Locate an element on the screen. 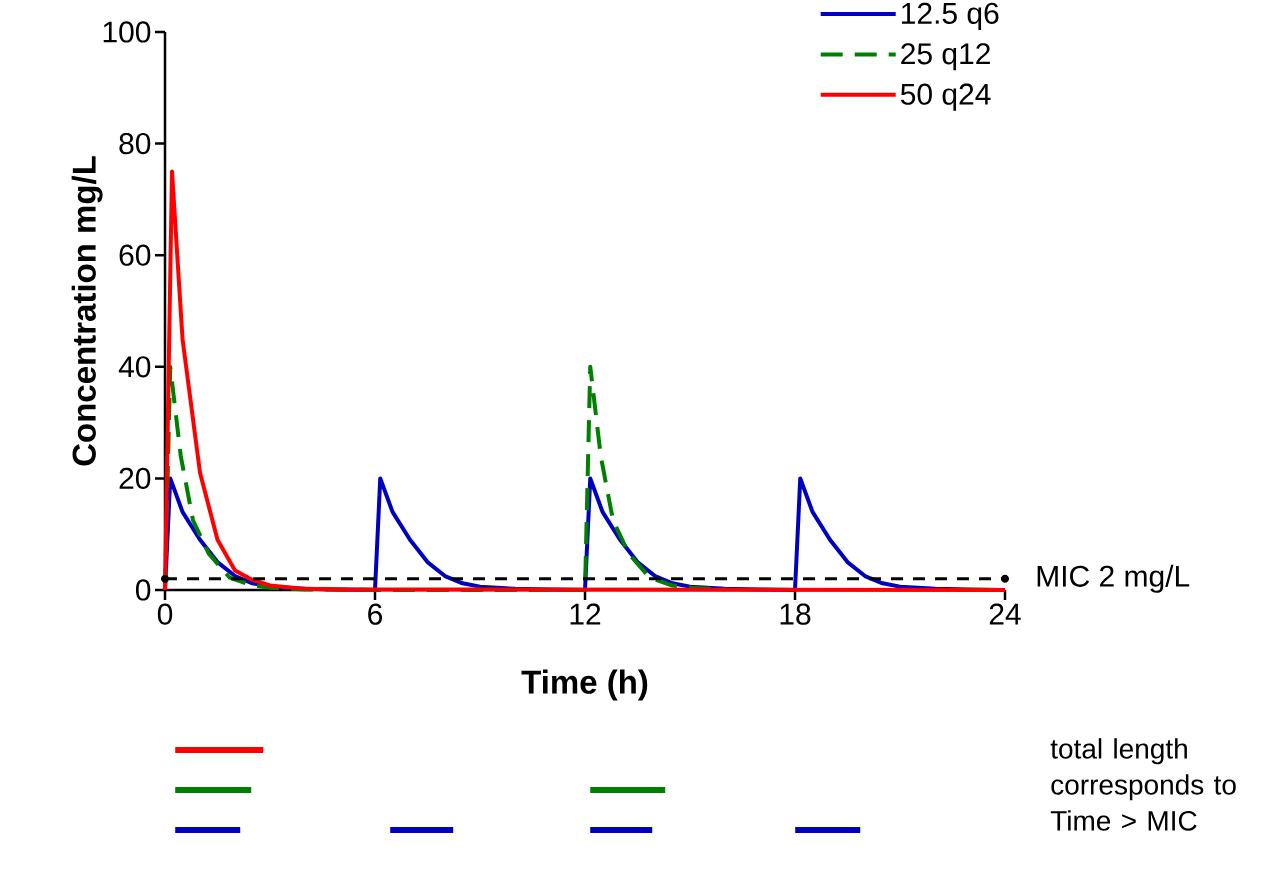 The width and height of the screenshot is (1280, 880). y-axis-title: Concentration mg/L is located at coordinates (87, 311).